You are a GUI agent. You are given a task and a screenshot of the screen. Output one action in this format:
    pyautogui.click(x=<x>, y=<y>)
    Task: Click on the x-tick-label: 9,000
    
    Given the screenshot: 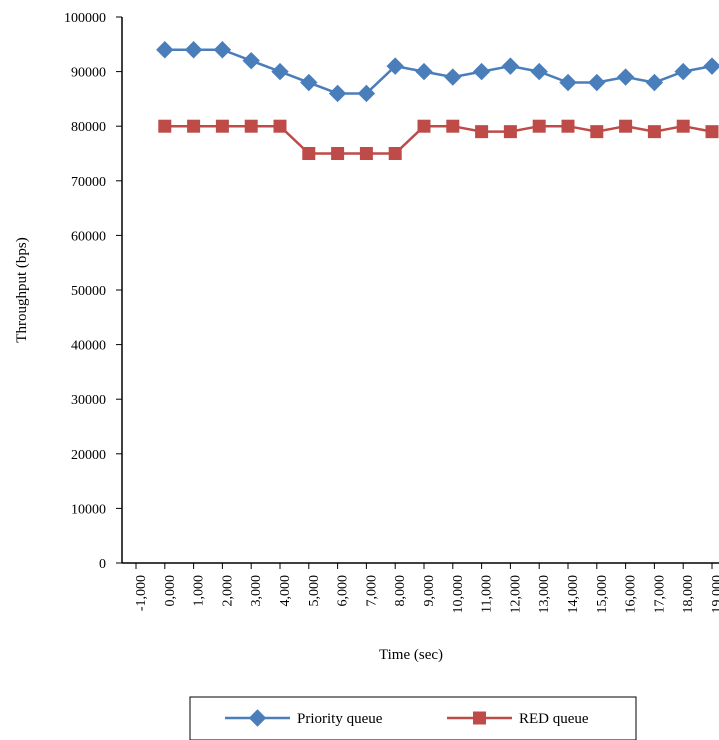 What is the action you would take?
    pyautogui.click(x=429, y=591)
    